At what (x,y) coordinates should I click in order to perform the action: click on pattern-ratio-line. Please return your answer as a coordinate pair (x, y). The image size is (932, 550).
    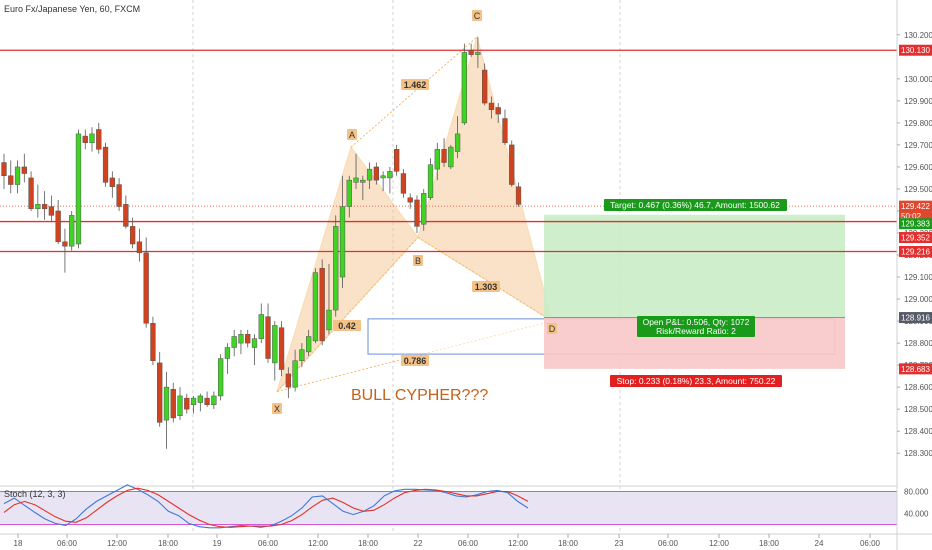
    Looking at the image, I should click on (347, 314).